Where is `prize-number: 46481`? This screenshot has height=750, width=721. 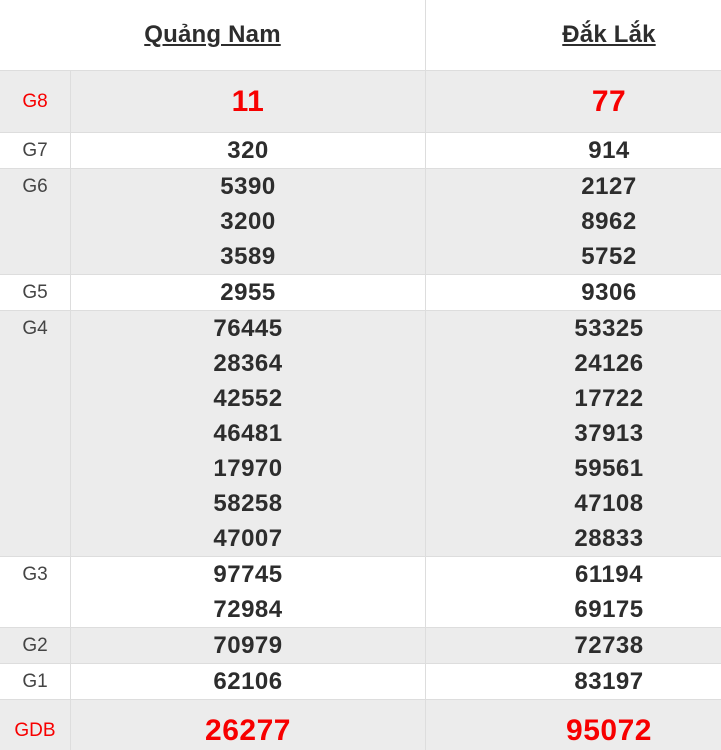 prize-number: 46481 is located at coordinates (248, 433).